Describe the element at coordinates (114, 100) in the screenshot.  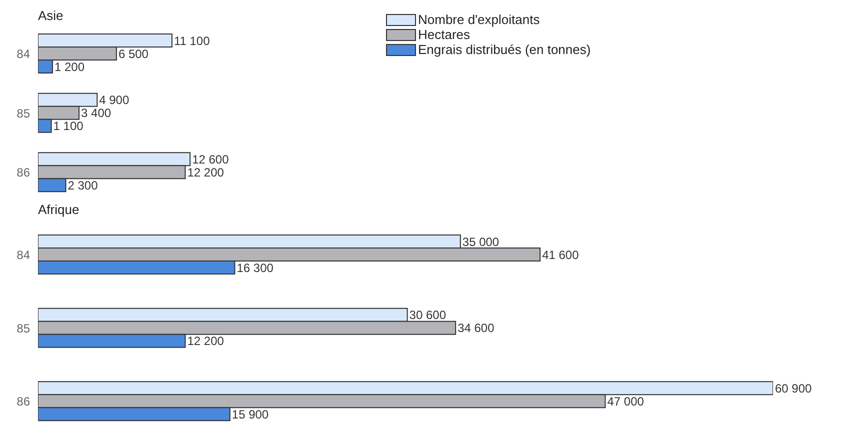
I see `data-label: 4 900` at that location.